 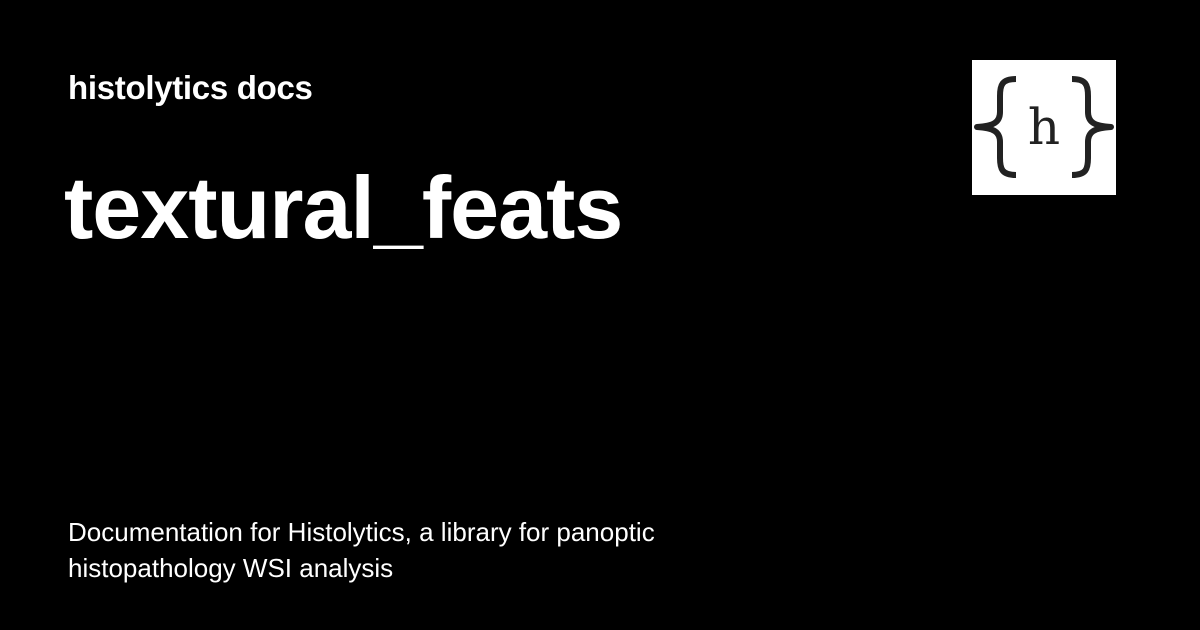 I want to click on right-brace-icon, so click(x=1092, y=127).